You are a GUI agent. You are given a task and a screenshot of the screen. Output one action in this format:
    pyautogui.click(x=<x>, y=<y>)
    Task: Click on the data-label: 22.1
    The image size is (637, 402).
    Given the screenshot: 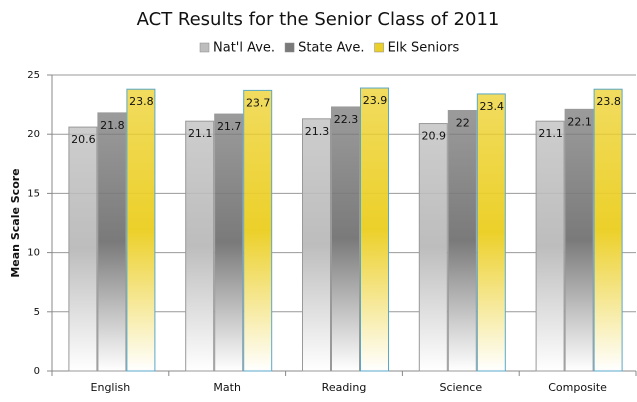 What is the action you would take?
    pyautogui.click(x=579, y=121)
    